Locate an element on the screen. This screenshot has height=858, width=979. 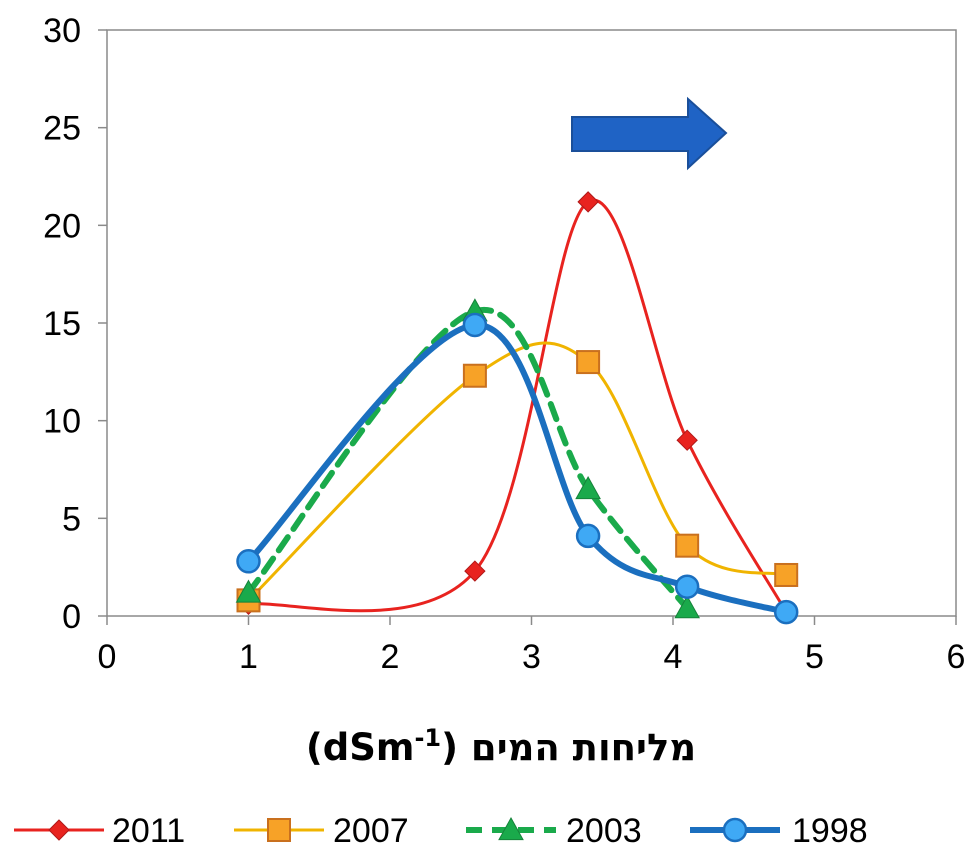
y-tick-label: 20 is located at coordinates (62, 226).